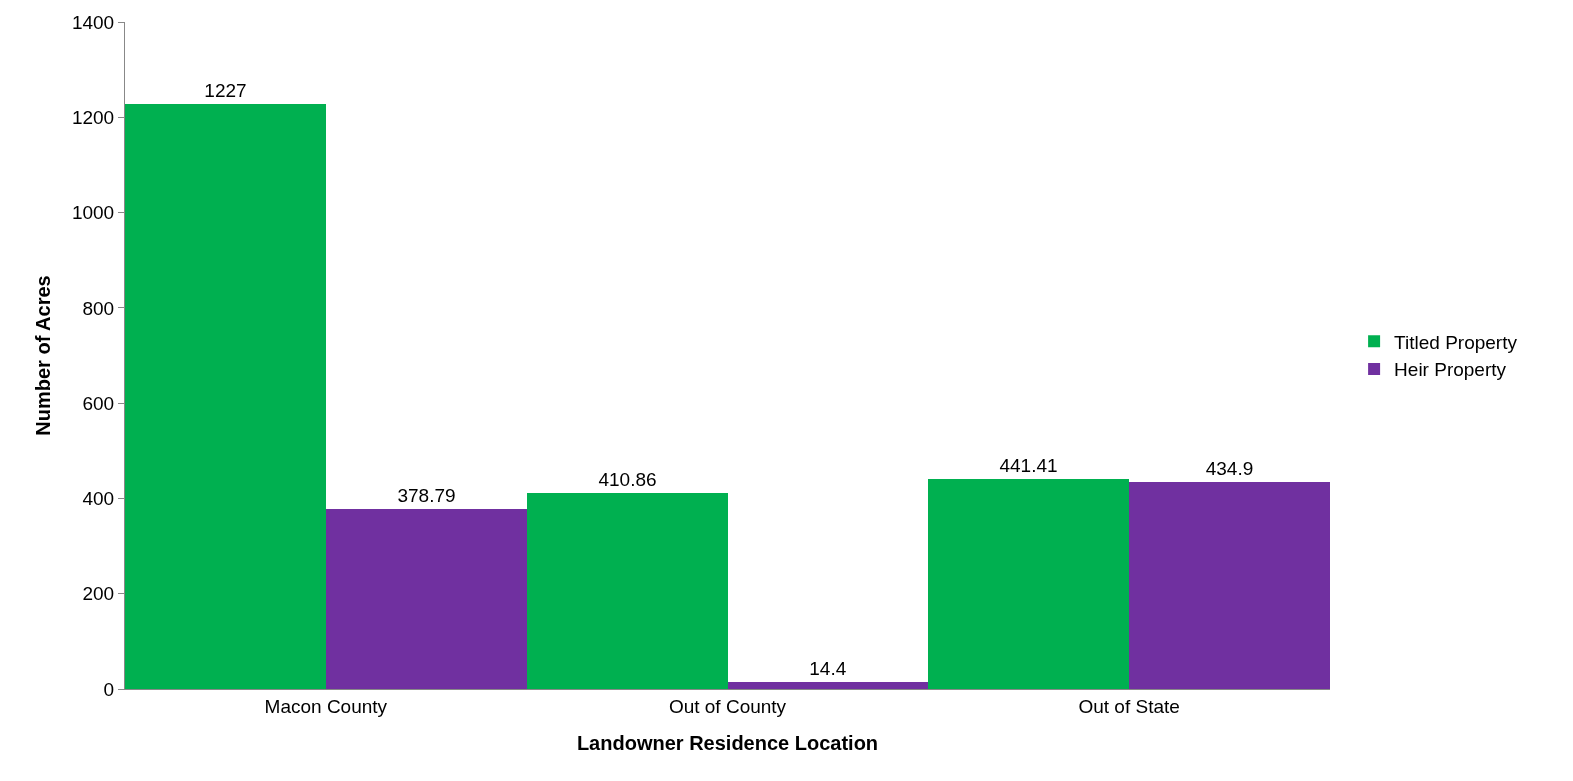 The height and width of the screenshot is (781, 1573). Describe the element at coordinates (727, 743) in the screenshot. I see `x-axis-title: Landowner Residence Location` at that location.